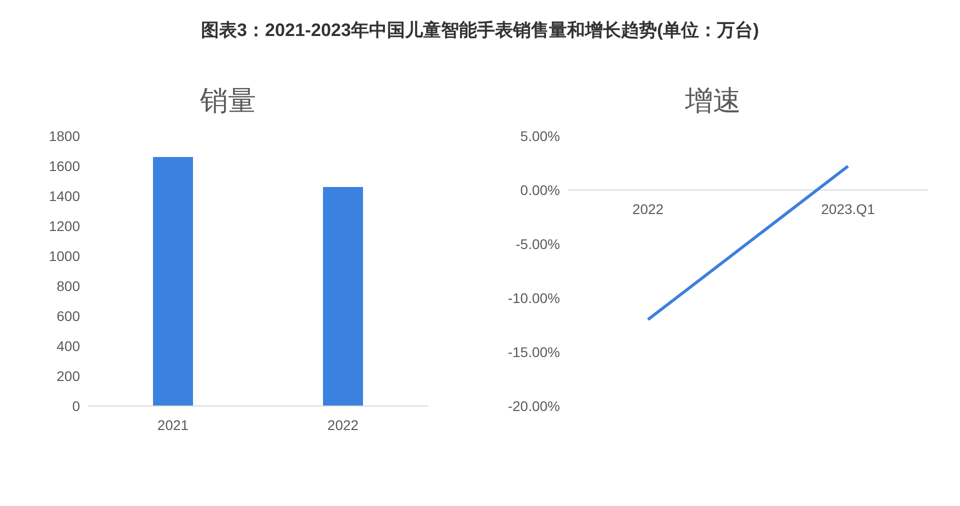  I want to click on y-tick-label: 1200, so click(64, 226).